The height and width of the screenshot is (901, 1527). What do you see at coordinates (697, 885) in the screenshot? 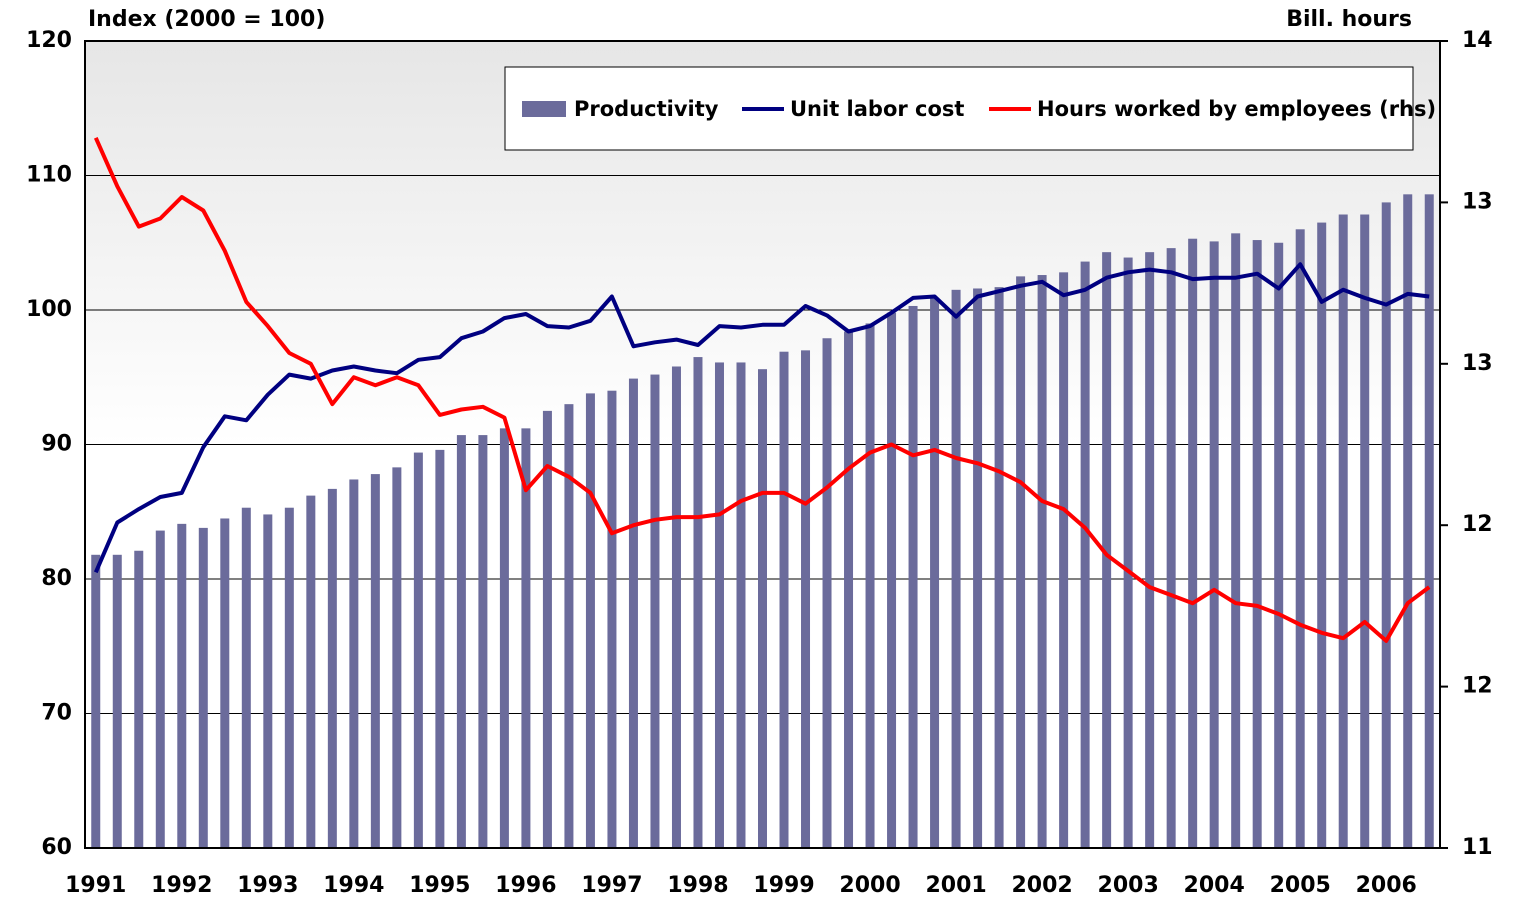
I see `x-tick-label: 1998` at bounding box center [697, 885].